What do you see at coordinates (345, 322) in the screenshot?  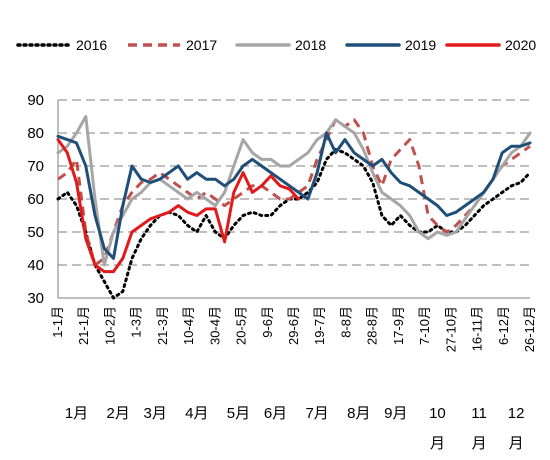 I see `x-tick-label: 8-8月` at bounding box center [345, 322].